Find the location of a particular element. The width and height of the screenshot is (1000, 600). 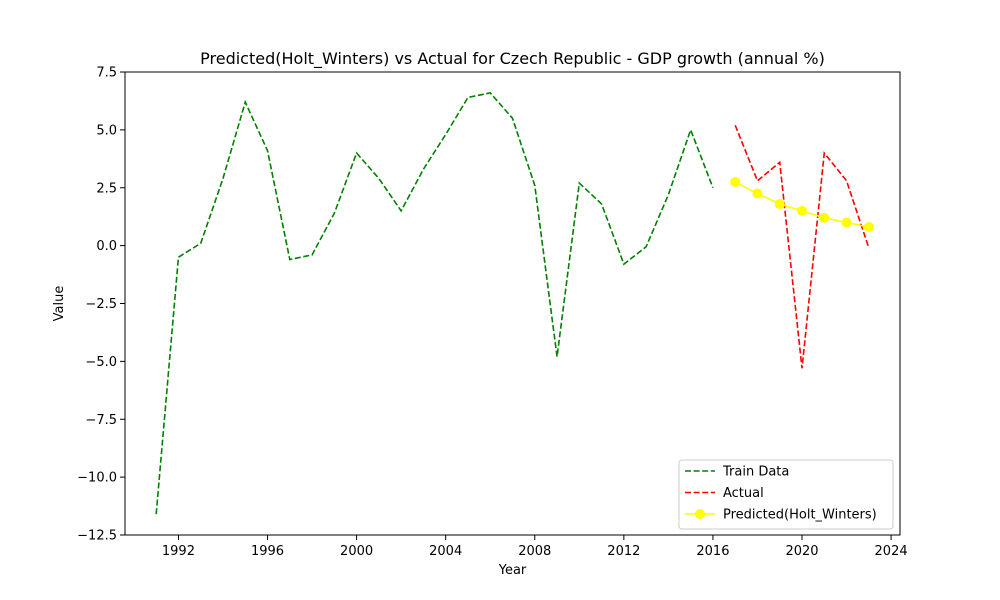

x-tick-label: 1996 is located at coordinates (267, 551).